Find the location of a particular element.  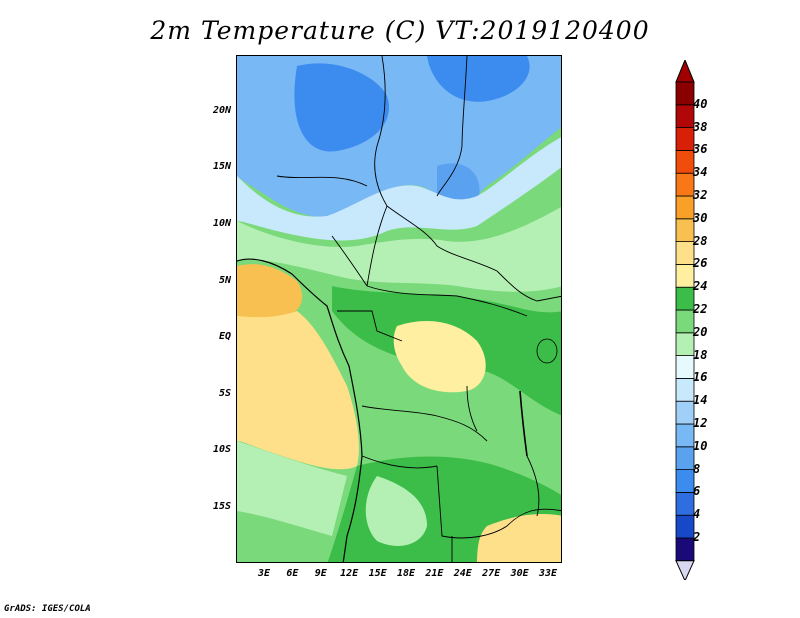

colorbar is located at coordinates (685, 320).